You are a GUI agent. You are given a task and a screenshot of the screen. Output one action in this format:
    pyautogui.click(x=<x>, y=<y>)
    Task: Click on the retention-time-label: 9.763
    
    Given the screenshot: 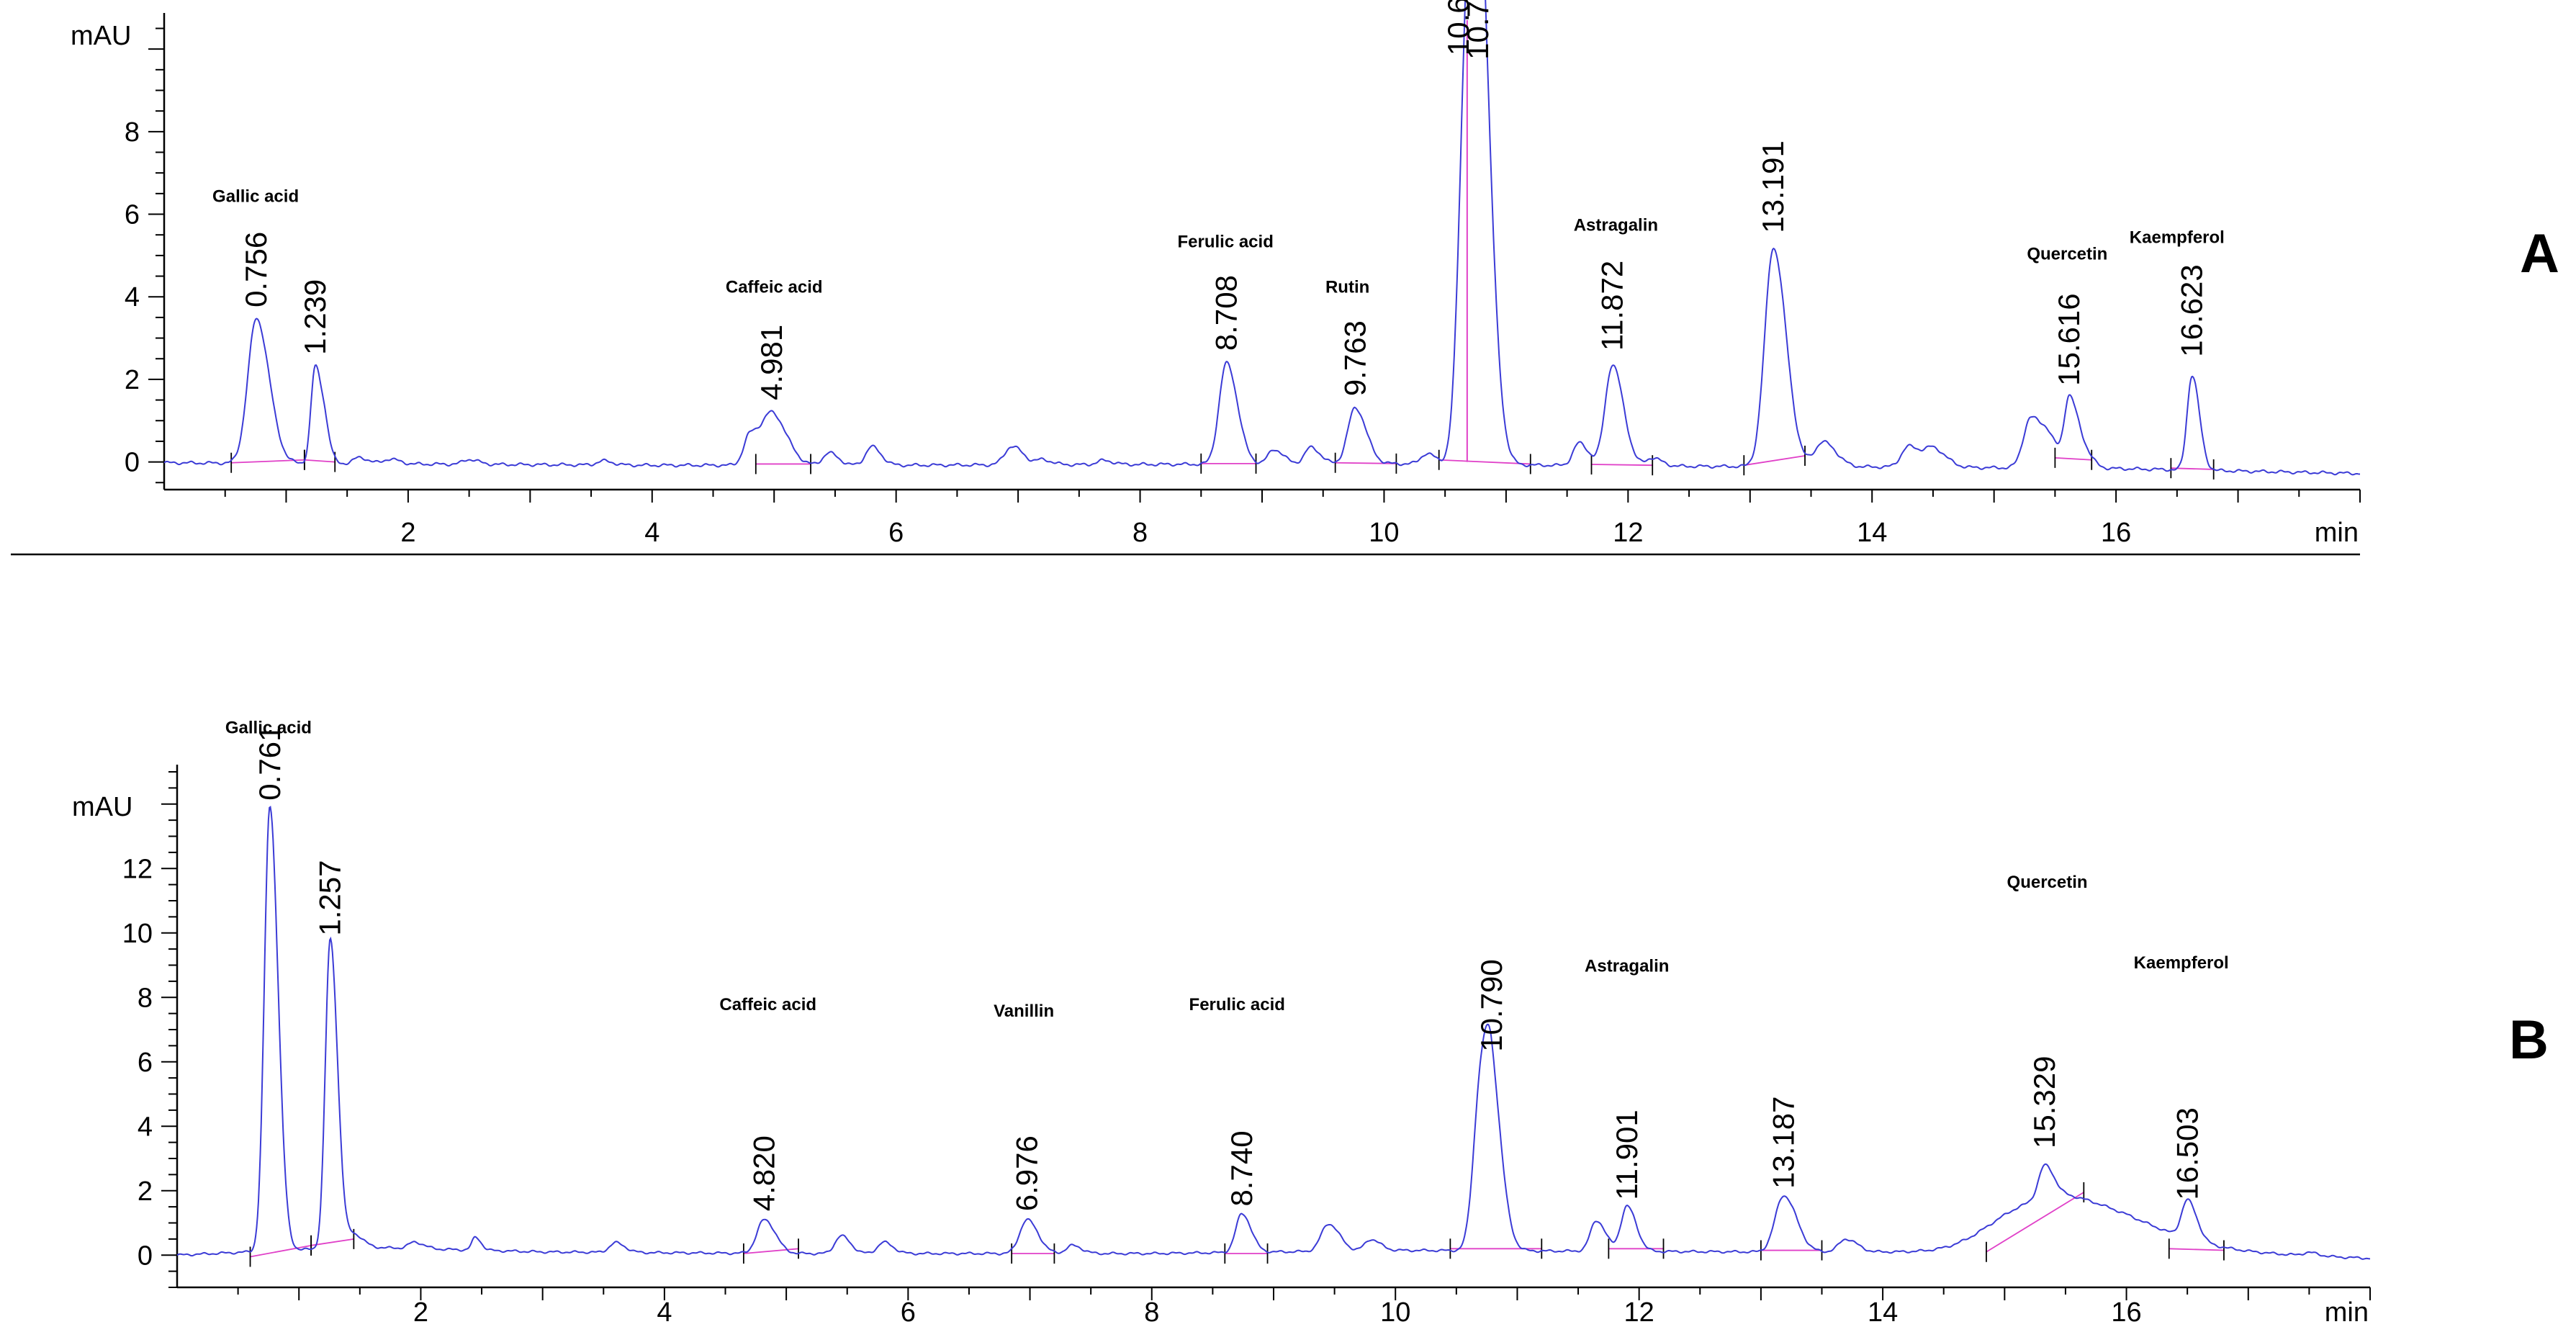 What is the action you would take?
    pyautogui.click(x=1355, y=358)
    